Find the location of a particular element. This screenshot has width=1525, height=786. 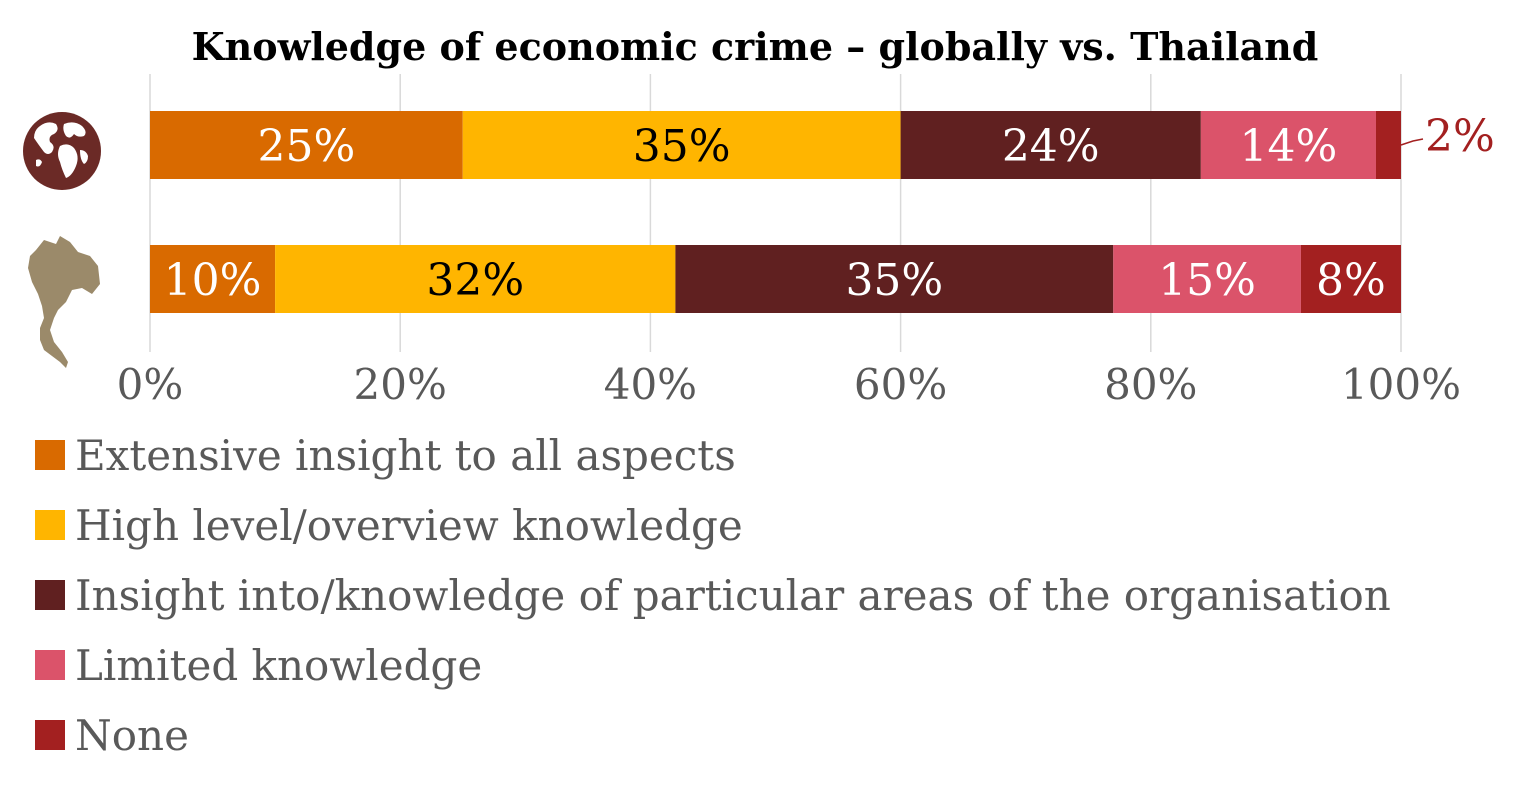

data-label: 15% is located at coordinates (1207, 280).